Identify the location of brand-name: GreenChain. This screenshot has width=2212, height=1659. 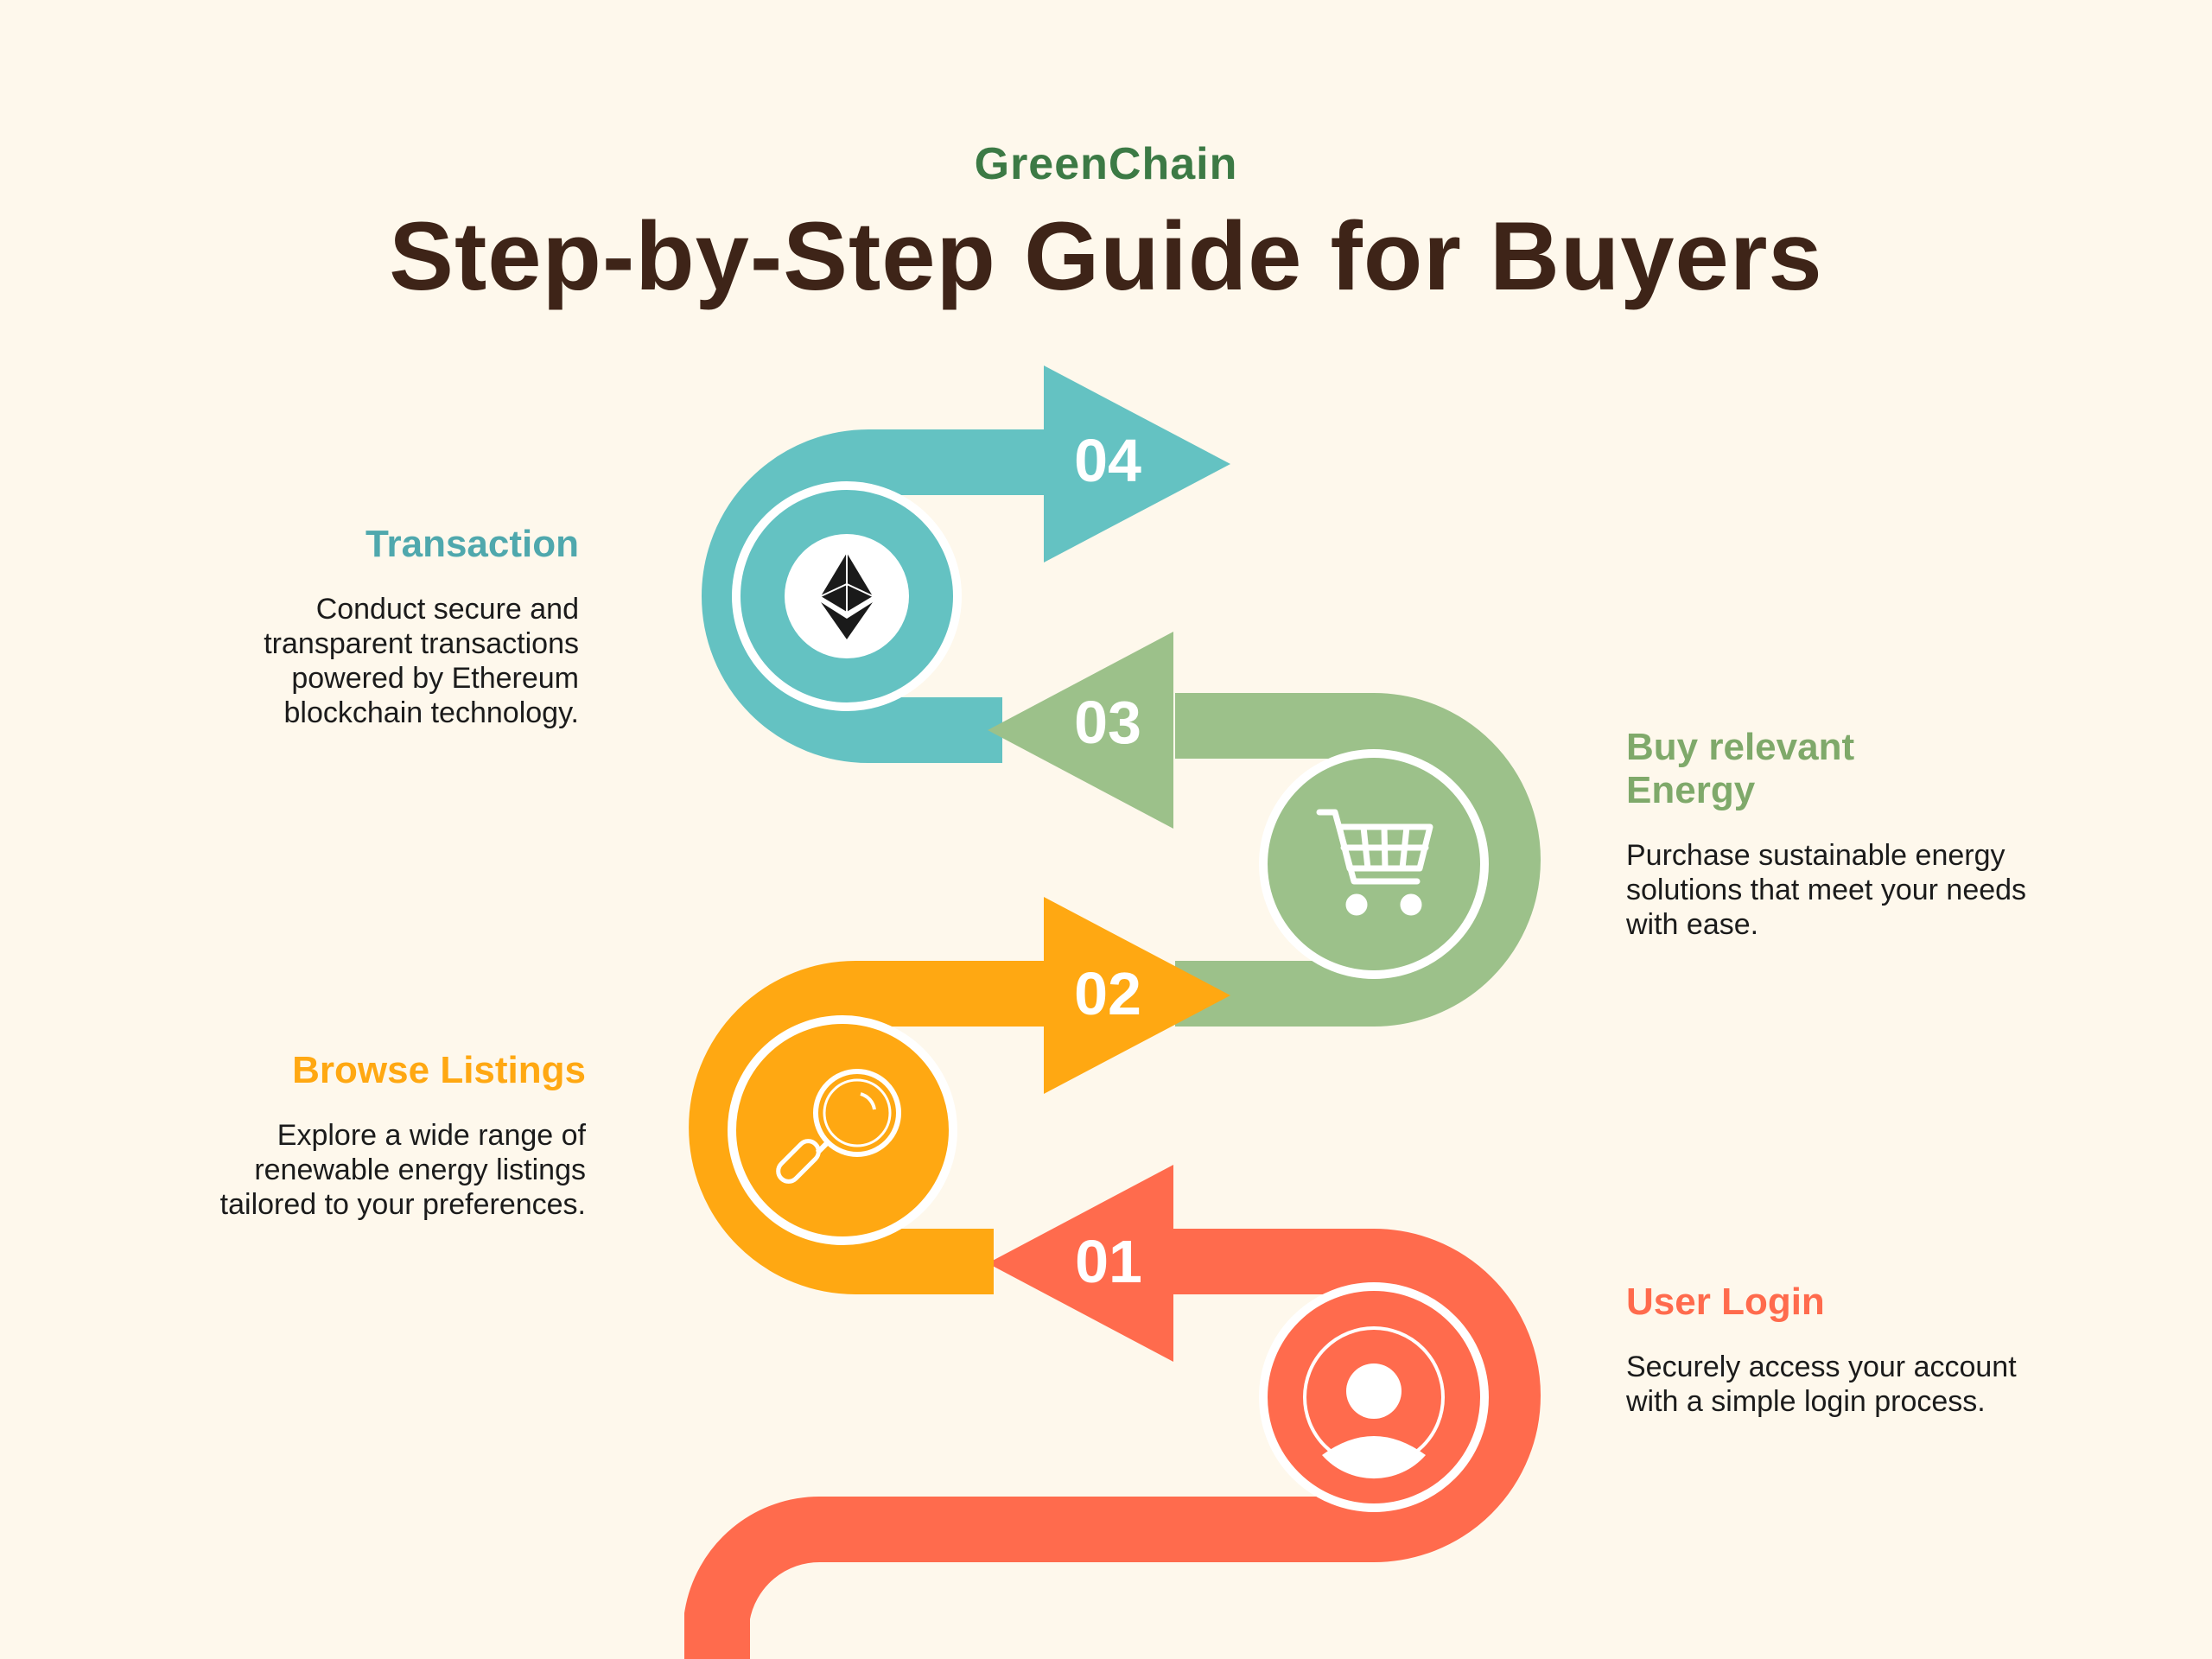
(1106, 164).